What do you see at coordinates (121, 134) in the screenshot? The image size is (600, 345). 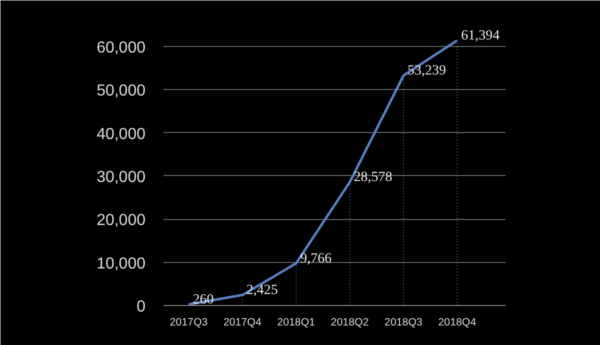 I see `y-tick-label: 40,000` at bounding box center [121, 134].